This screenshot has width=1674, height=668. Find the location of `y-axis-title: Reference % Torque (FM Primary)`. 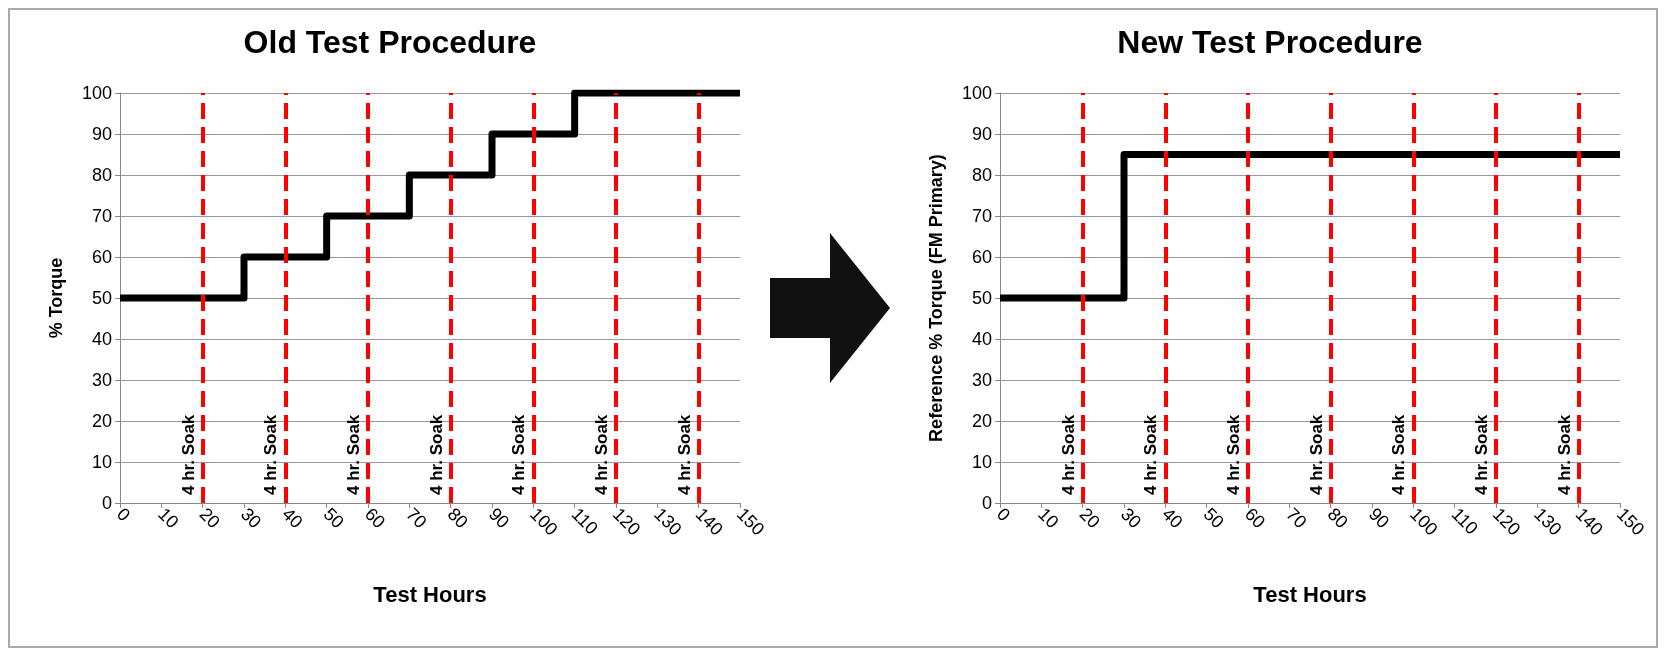

y-axis-title: Reference % Torque (FM Primary) is located at coordinates (936, 298).